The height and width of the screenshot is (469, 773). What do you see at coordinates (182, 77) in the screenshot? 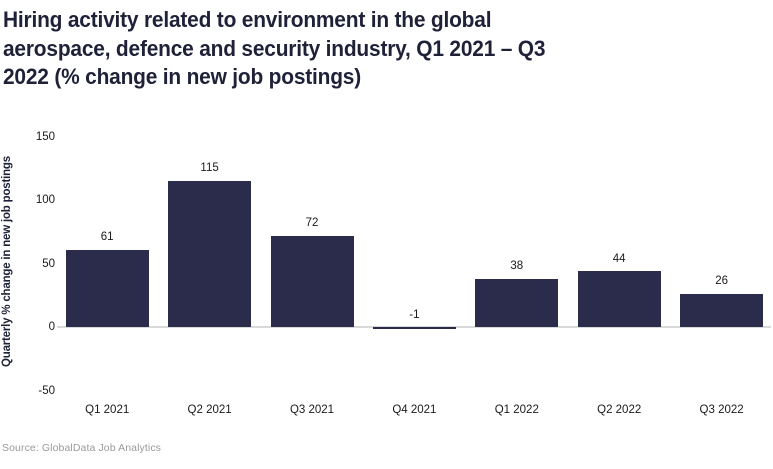
I see `chart-title-line-3: 2022 (% change in new job postings)` at bounding box center [182, 77].